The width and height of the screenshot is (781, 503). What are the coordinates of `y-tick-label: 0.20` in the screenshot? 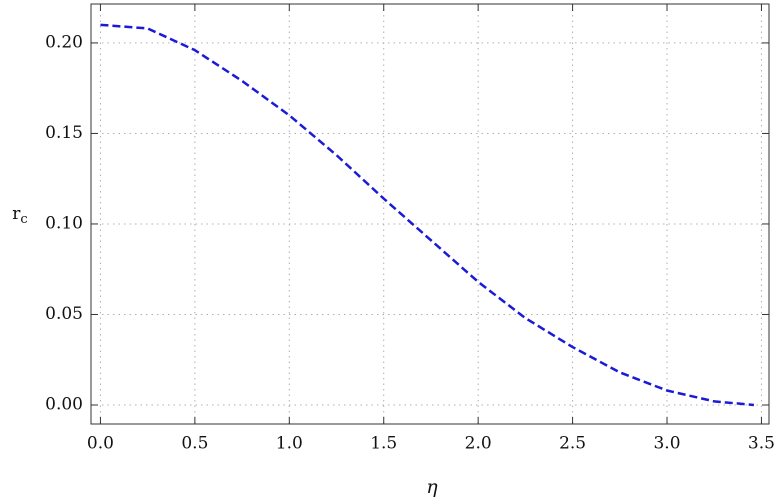 It's located at (64, 42).